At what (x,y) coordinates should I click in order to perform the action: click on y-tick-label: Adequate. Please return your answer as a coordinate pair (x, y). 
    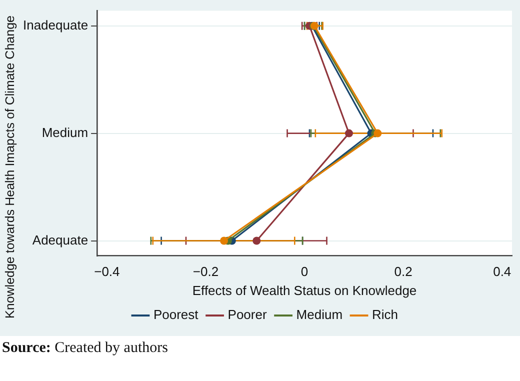
    Looking at the image, I should click on (60, 240).